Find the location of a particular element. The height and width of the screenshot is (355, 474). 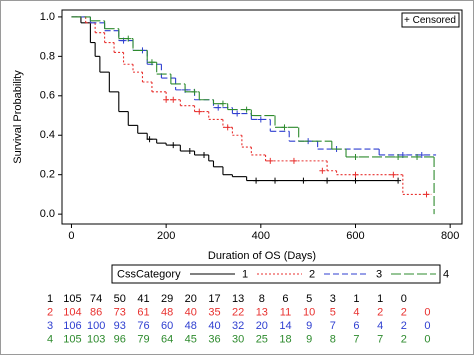

at-risk-count: 73 is located at coordinates (120, 313).